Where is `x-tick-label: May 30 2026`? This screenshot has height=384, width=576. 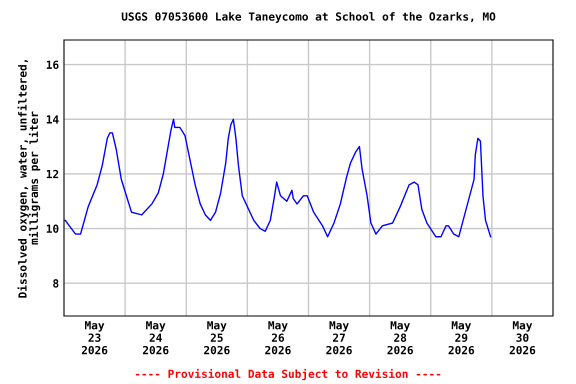 x-tick-label: May 30 2026 is located at coordinates (523, 337).